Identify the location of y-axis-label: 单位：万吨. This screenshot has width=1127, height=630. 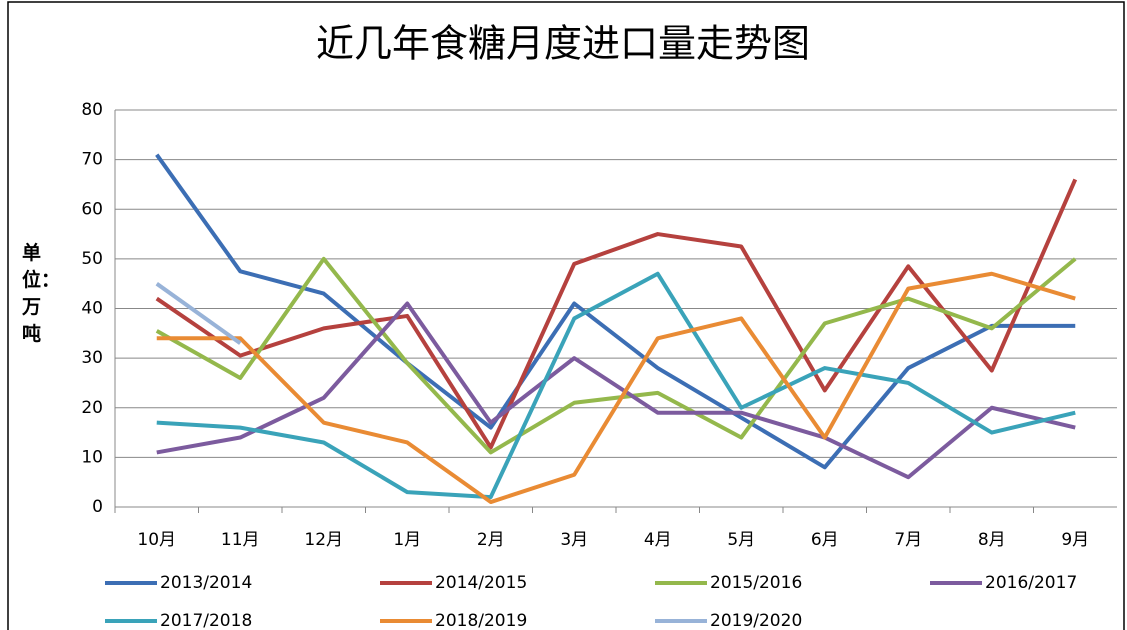
(41, 293).